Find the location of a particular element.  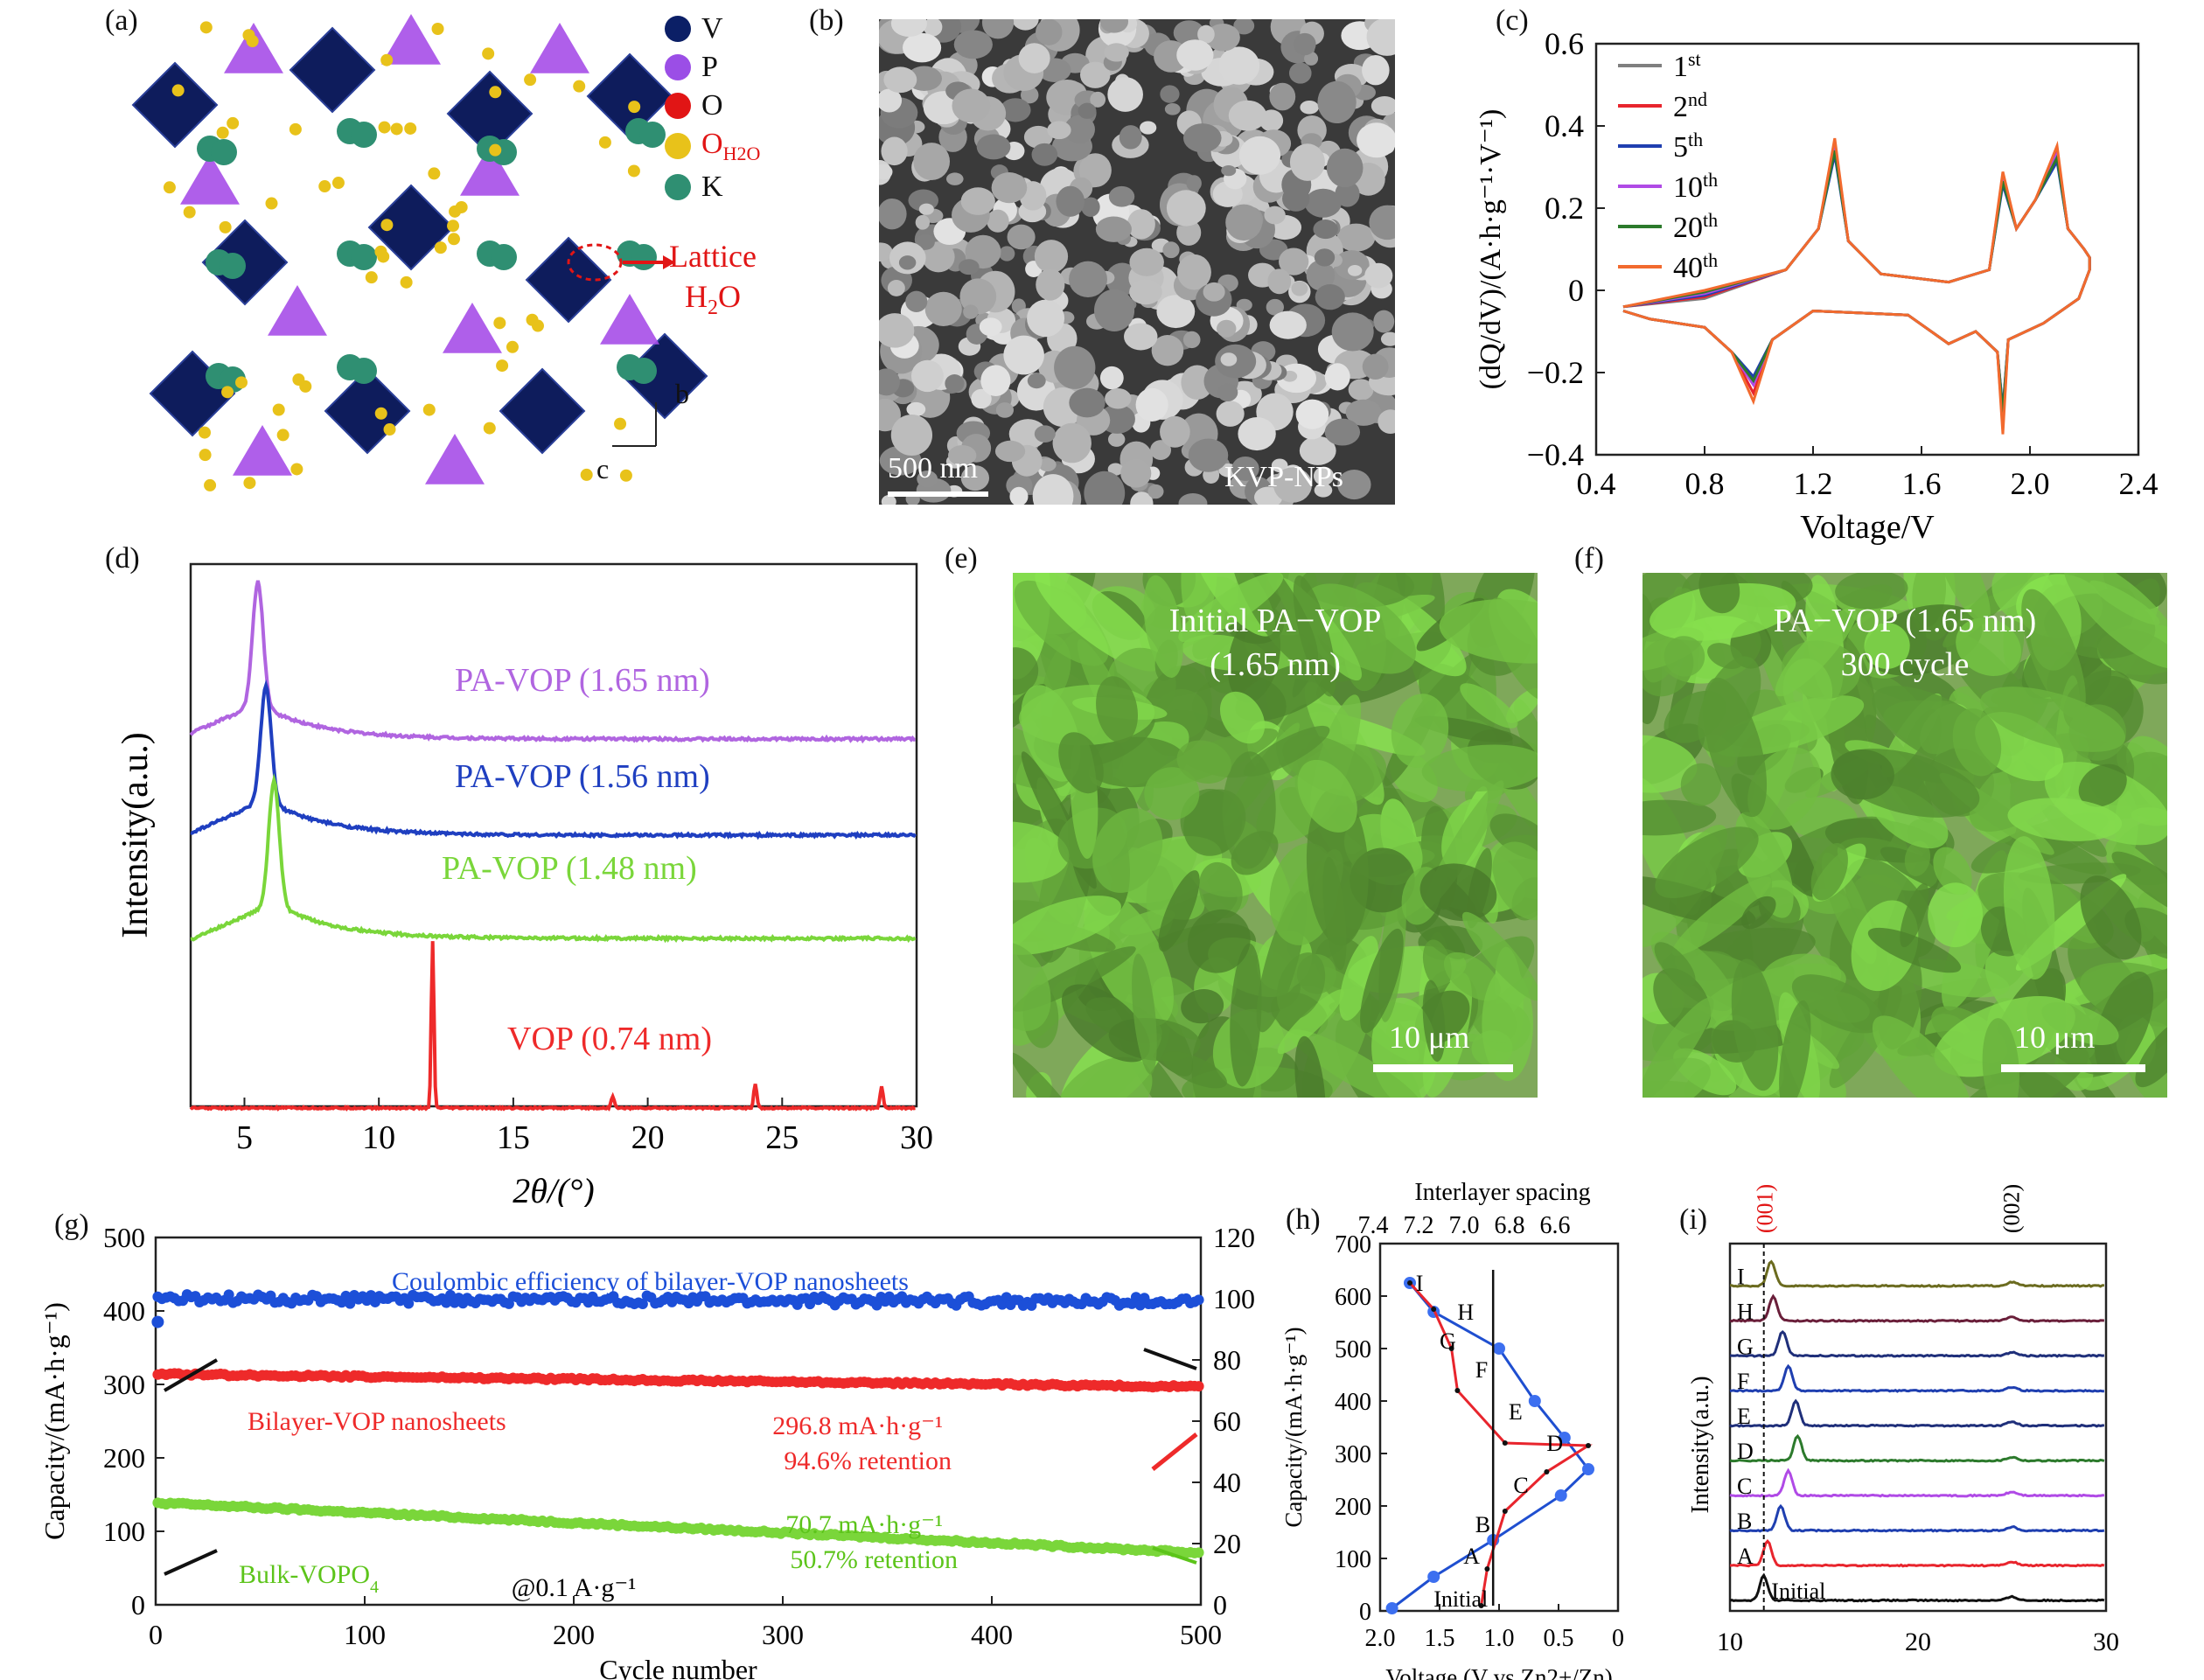

scalebar-label: 10 μm is located at coordinates (1429, 1037).